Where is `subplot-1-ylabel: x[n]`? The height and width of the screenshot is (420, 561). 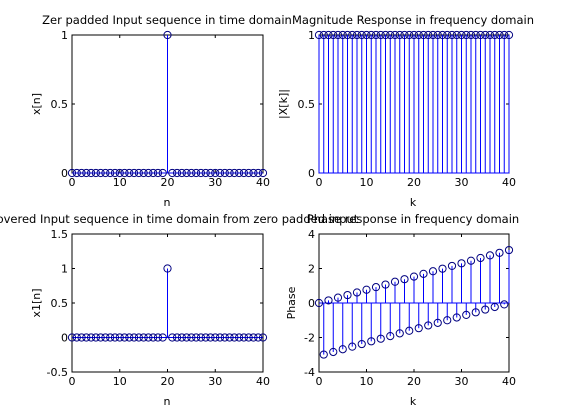
subplot-1-ylabel: x[n] is located at coordinates (36, 104).